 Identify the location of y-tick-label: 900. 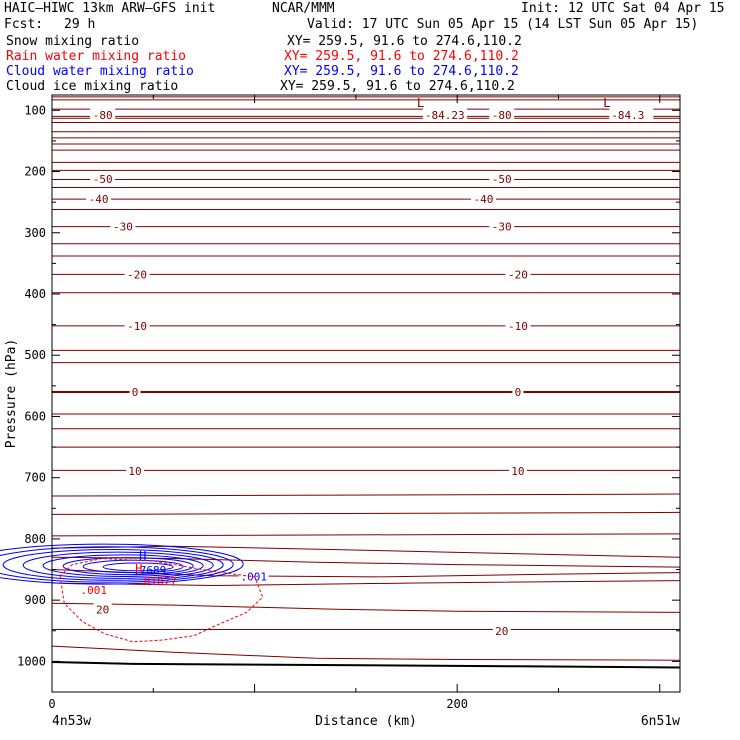
(35, 600).